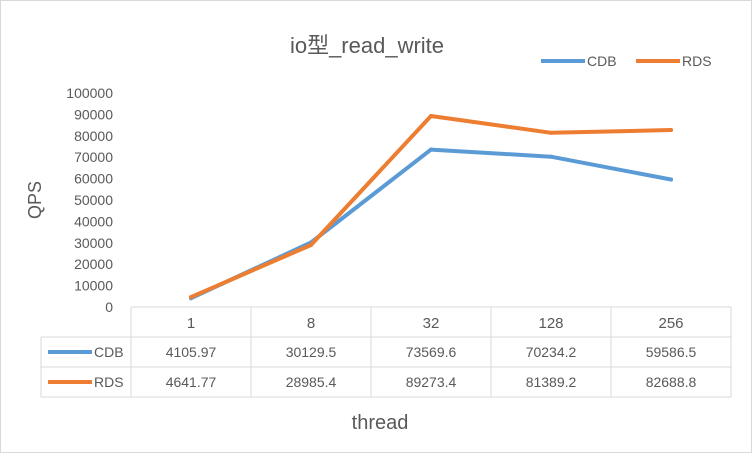  Describe the element at coordinates (431, 352) in the screenshot. I see `data-label: 73569.6` at that location.